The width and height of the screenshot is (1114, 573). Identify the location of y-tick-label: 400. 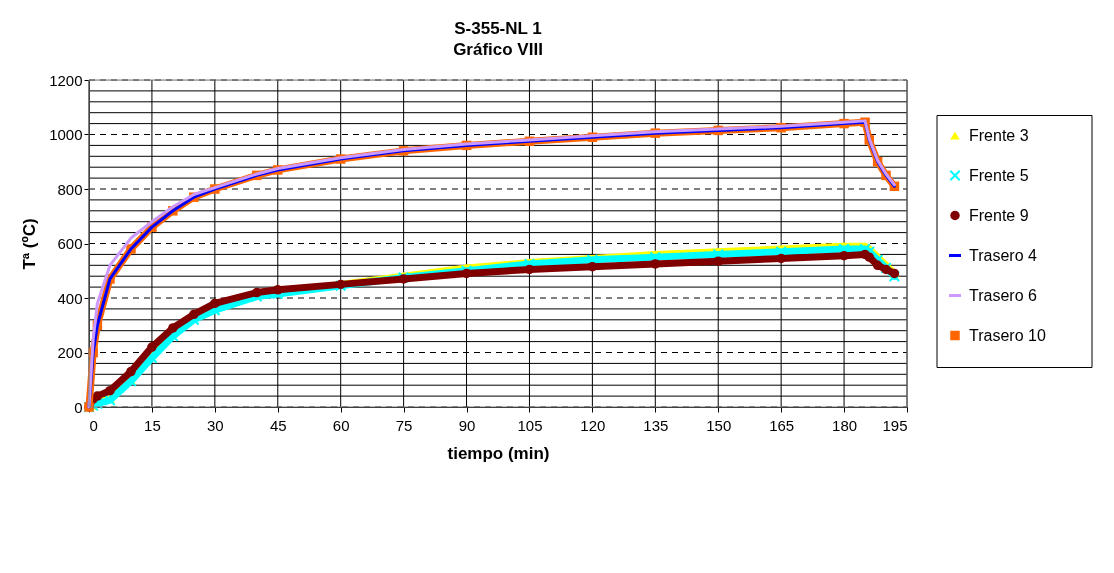
(70, 298).